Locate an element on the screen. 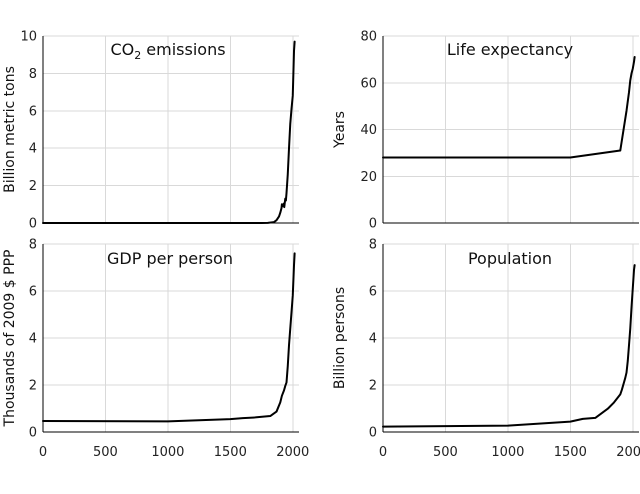 The height and width of the screenshot is (494, 640). series-line-life-expectancy is located at coordinates (509, 107).